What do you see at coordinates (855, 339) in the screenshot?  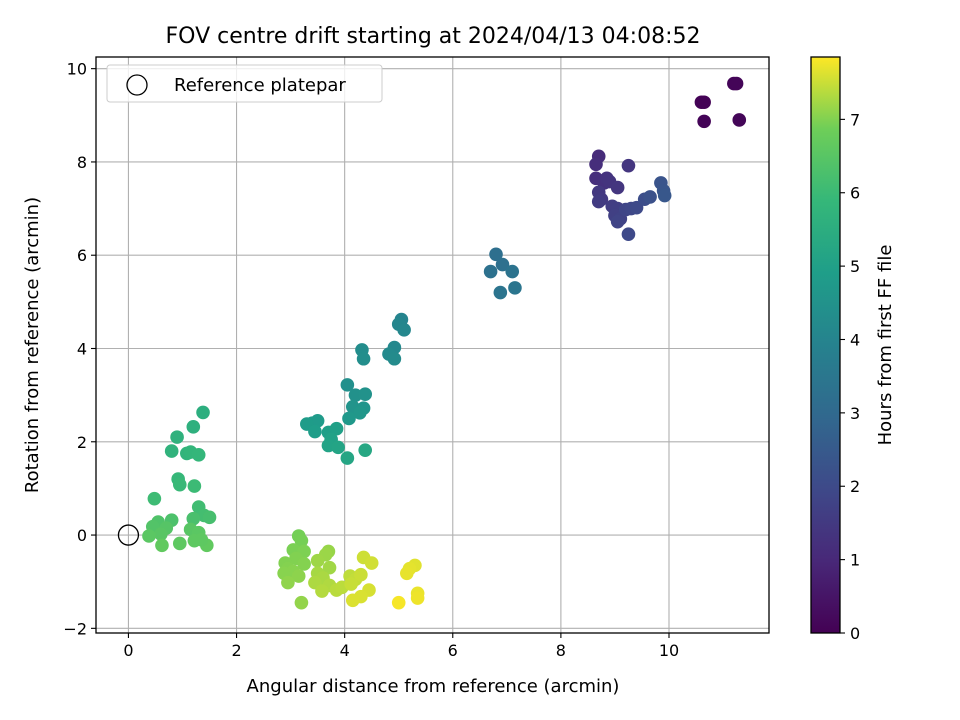 I see `colorbar-tick-label: 4` at bounding box center [855, 339].